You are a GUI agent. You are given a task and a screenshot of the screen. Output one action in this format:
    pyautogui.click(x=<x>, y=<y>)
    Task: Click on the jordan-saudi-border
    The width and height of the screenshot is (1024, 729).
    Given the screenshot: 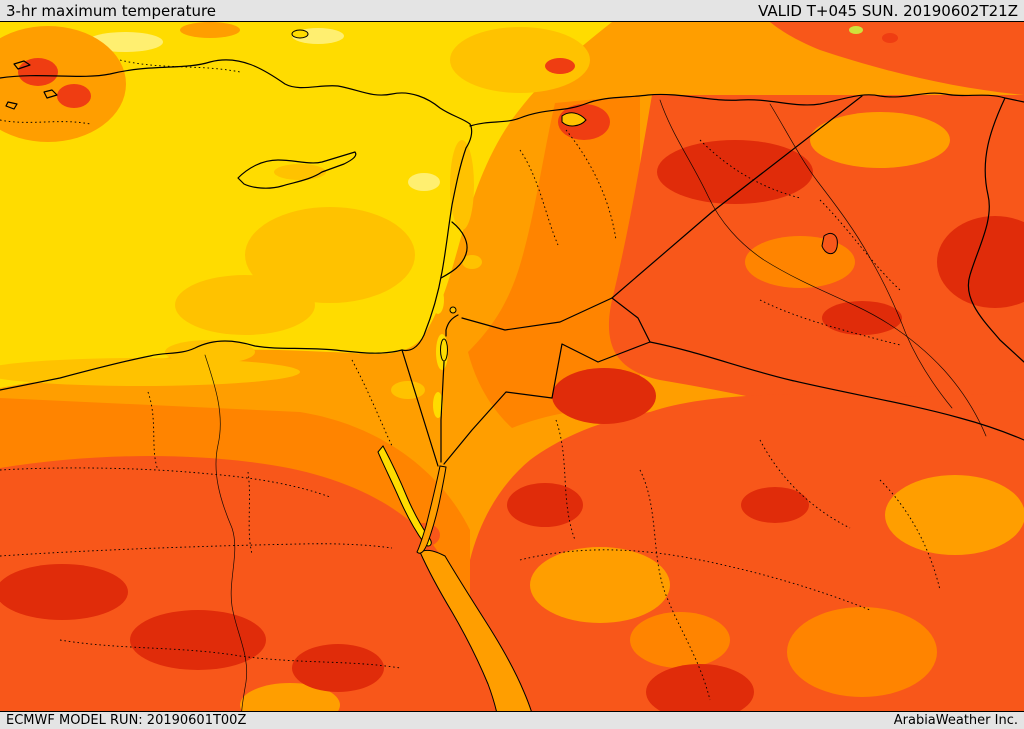 What is the action you would take?
    pyautogui.click(x=547, y=403)
    